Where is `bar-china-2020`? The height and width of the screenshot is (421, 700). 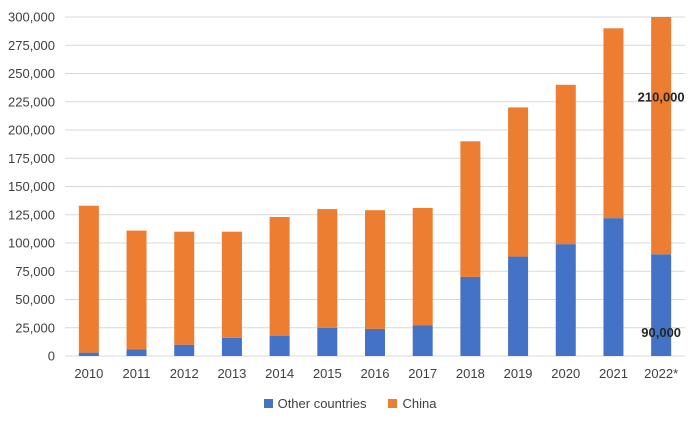
bar-china-2020 is located at coordinates (565, 164).